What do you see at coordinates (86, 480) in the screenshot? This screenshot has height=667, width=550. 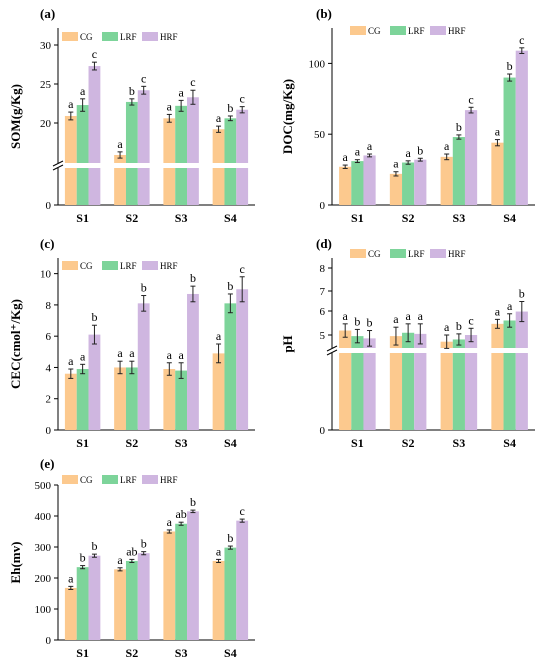 I see `legend-label-CG: CG` at bounding box center [86, 480].